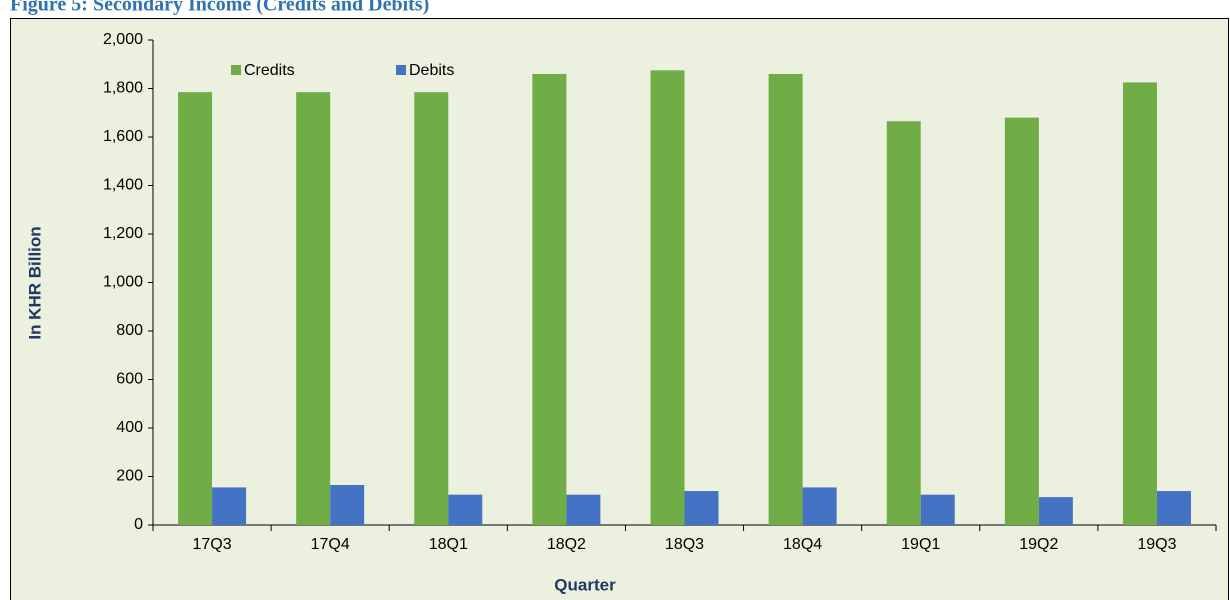 Image resolution: width=1230 pixels, height=600 pixels. I want to click on y-tick-label: 2,000, so click(123, 39).